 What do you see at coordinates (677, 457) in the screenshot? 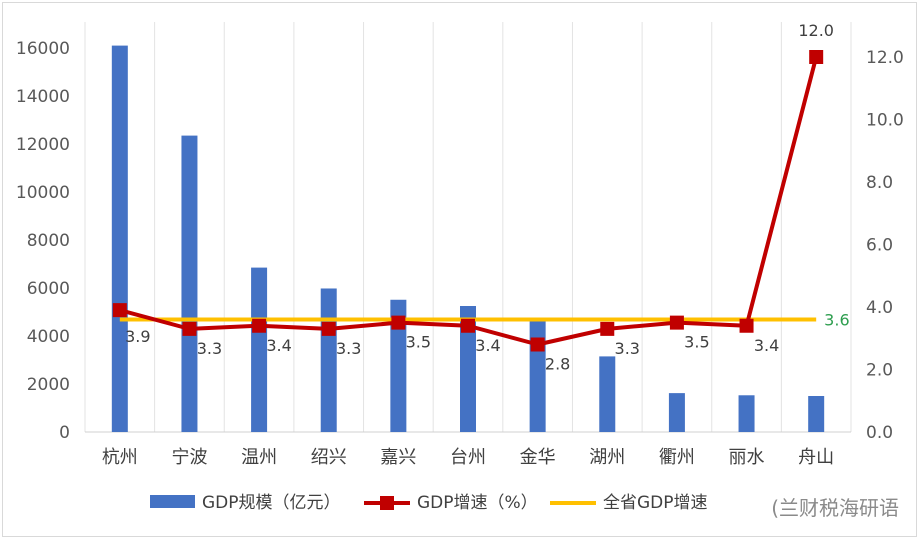
I see `category-label: 衢州` at bounding box center [677, 457].